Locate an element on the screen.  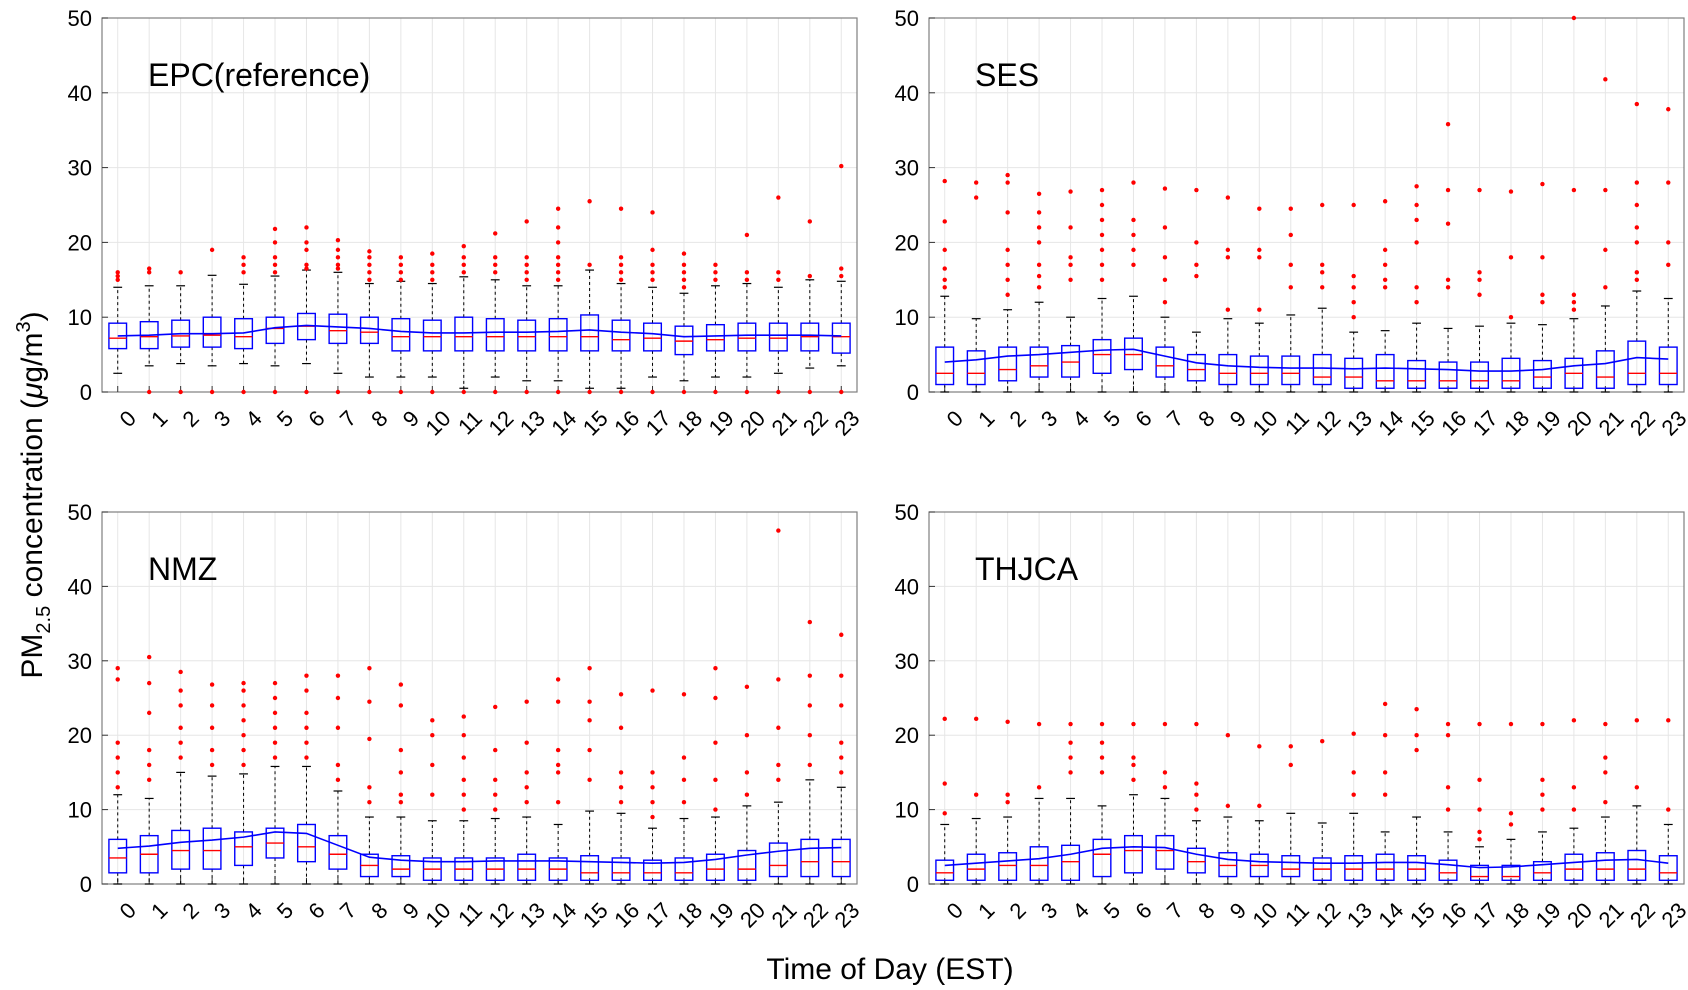
y-tick-label: 50 is located at coordinates (907, 512).